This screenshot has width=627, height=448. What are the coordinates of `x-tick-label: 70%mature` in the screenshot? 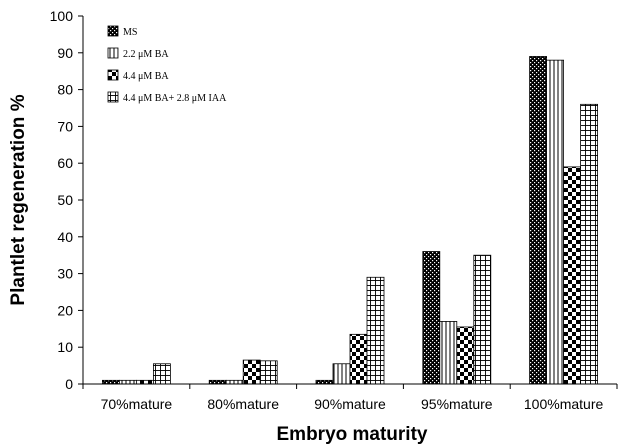 It's located at (137, 404).